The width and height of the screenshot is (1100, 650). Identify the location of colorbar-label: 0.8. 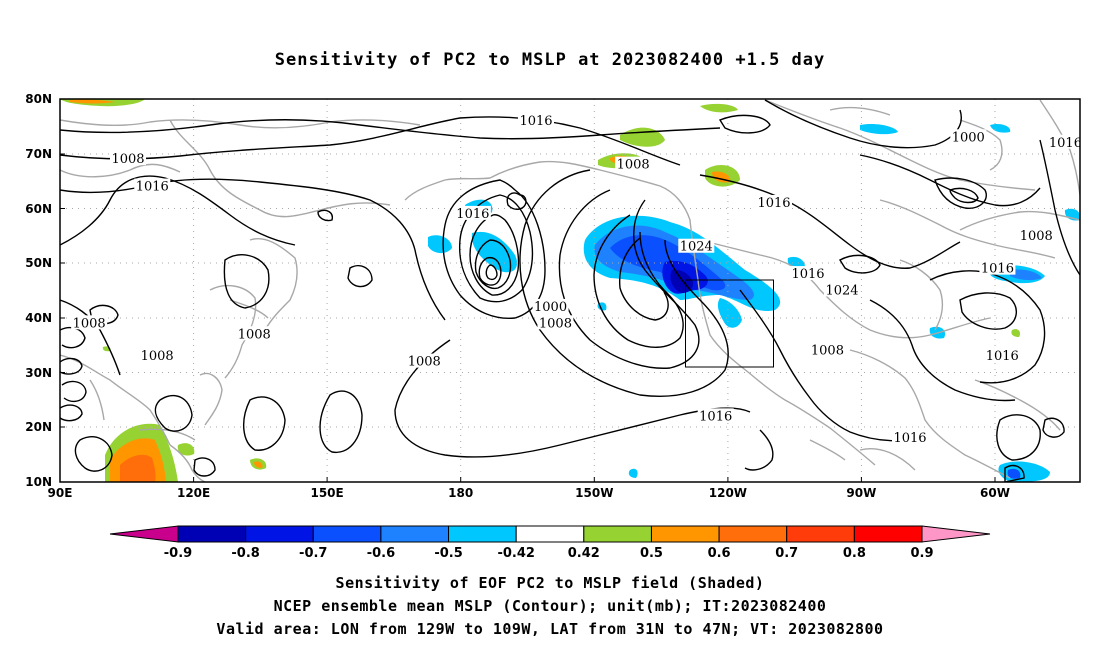
(854, 553).